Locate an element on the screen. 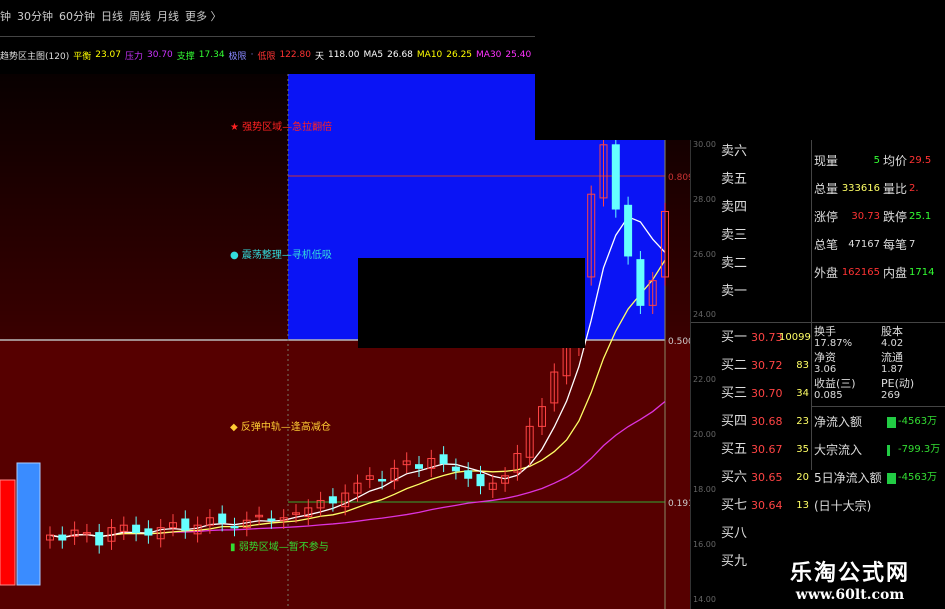 The image size is (945, 609). ask-row: 卖一 is located at coordinates (734, 291).